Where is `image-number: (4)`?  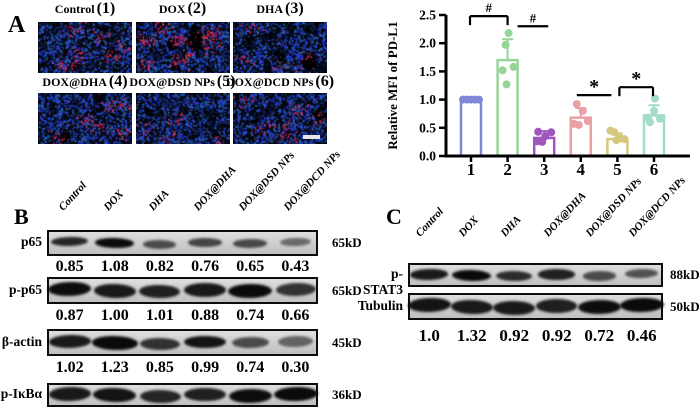
image-number: (4) is located at coordinates (118, 81).